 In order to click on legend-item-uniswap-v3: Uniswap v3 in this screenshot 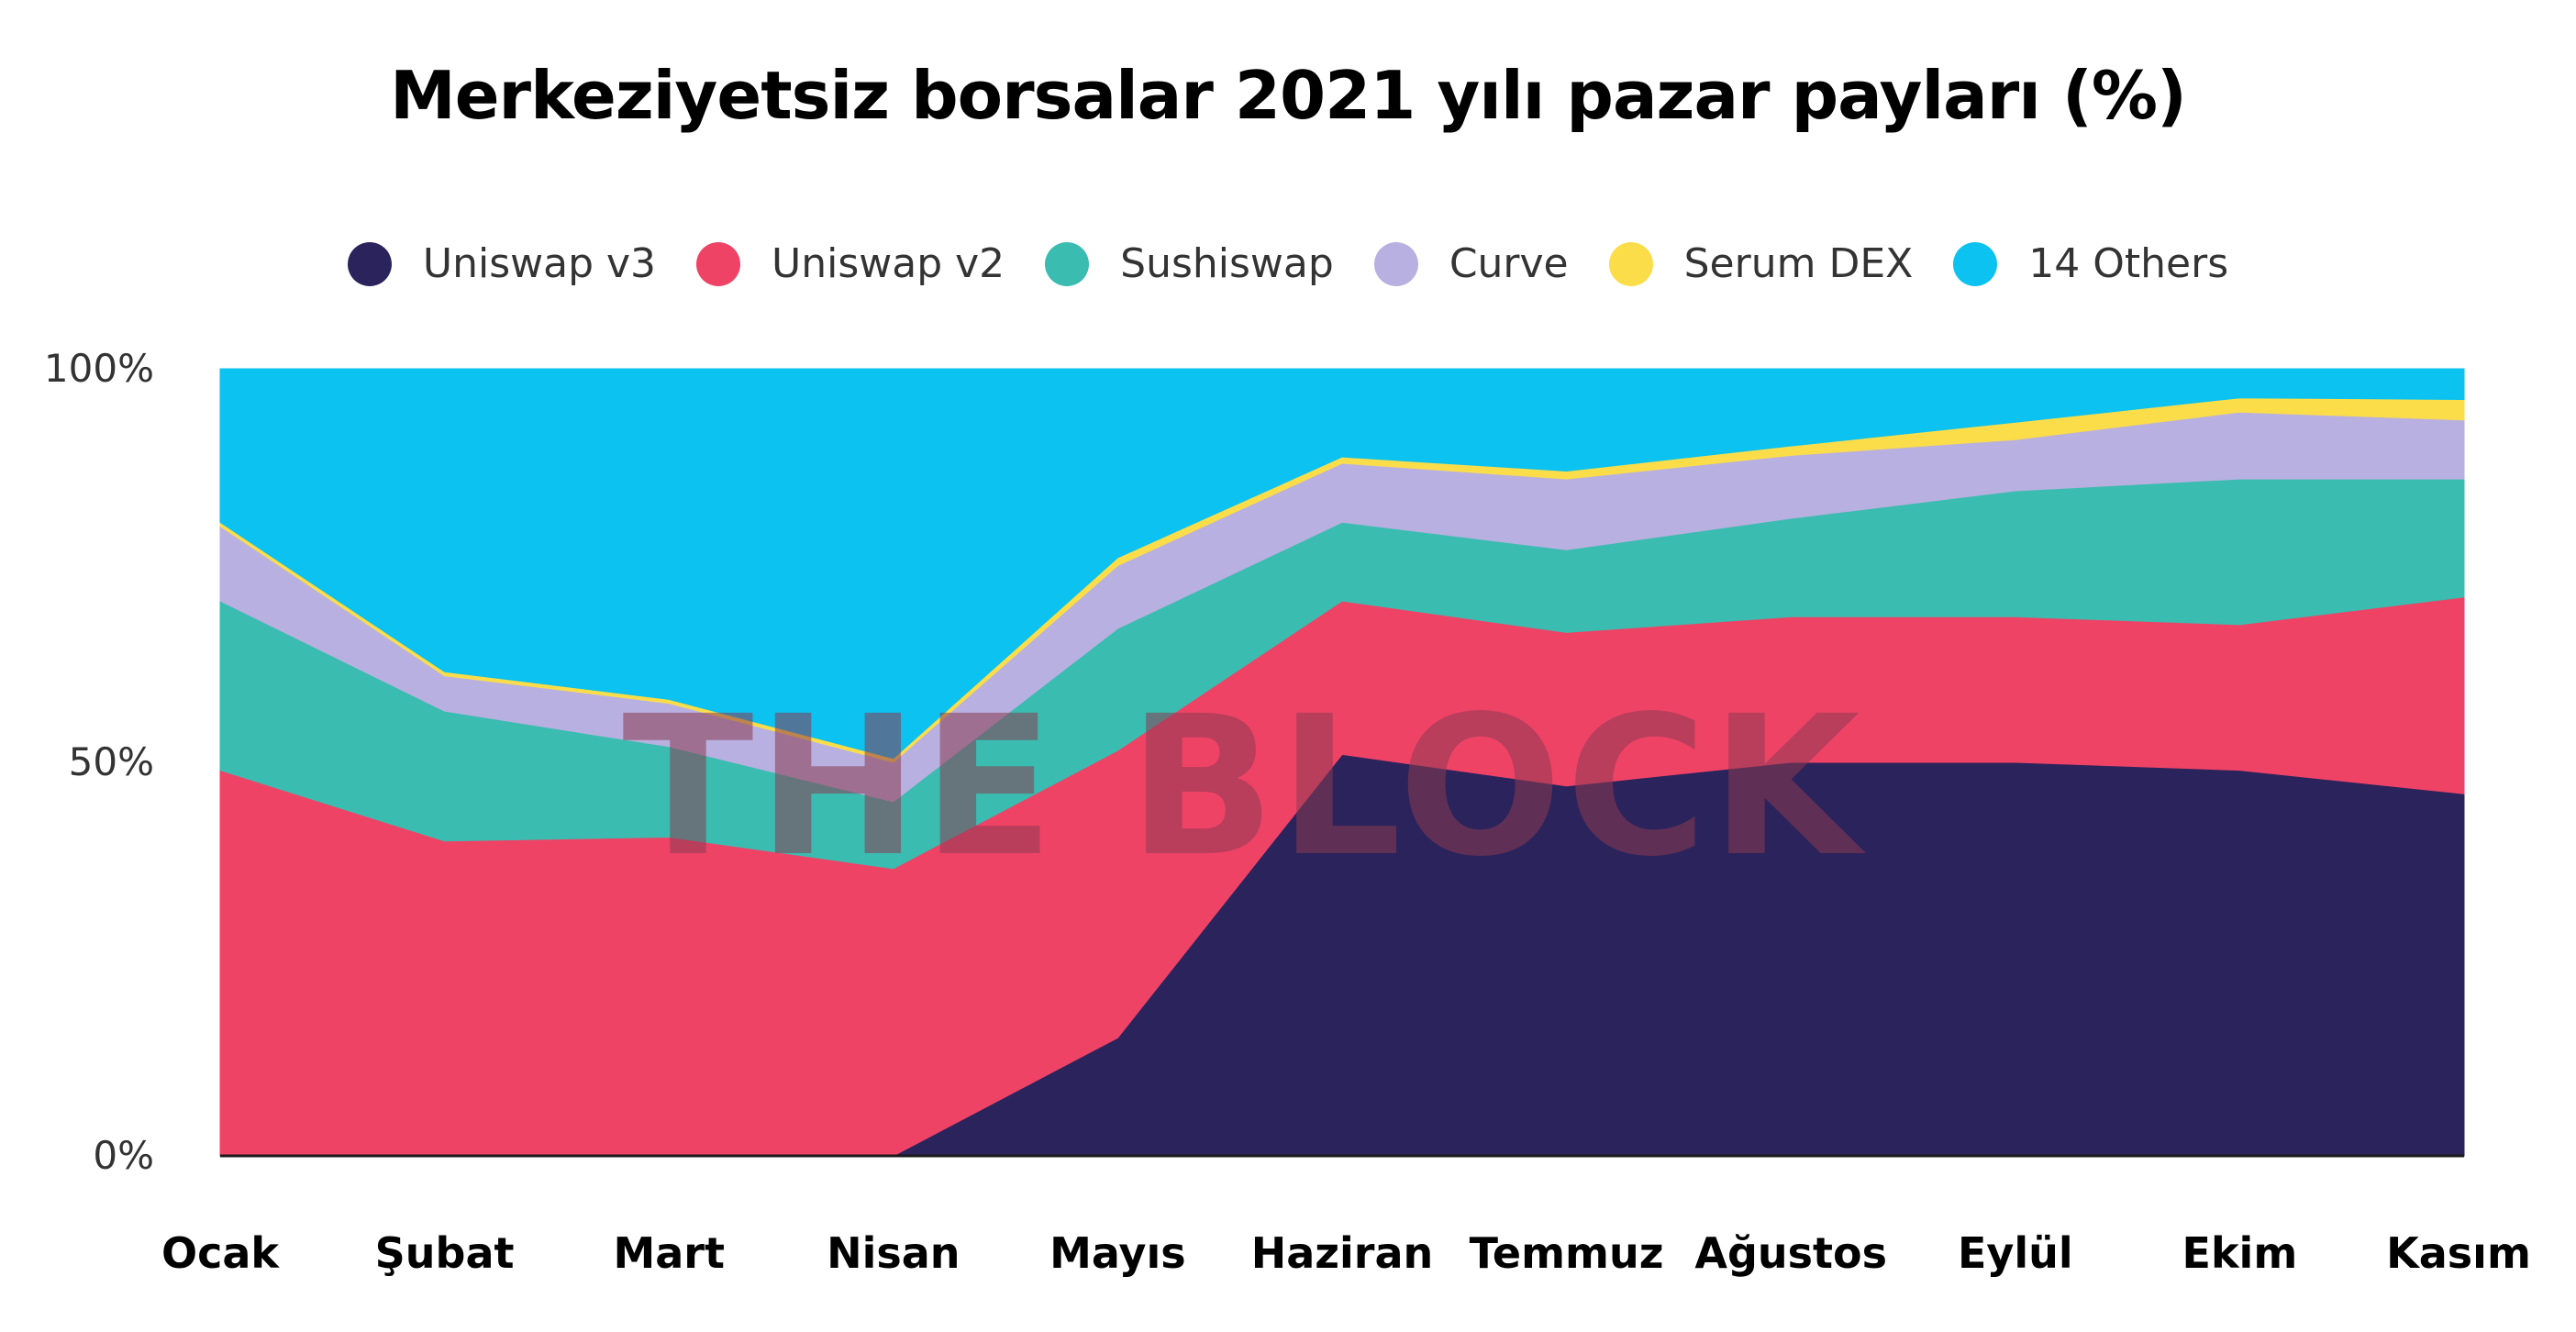, I will do `click(502, 263)`.